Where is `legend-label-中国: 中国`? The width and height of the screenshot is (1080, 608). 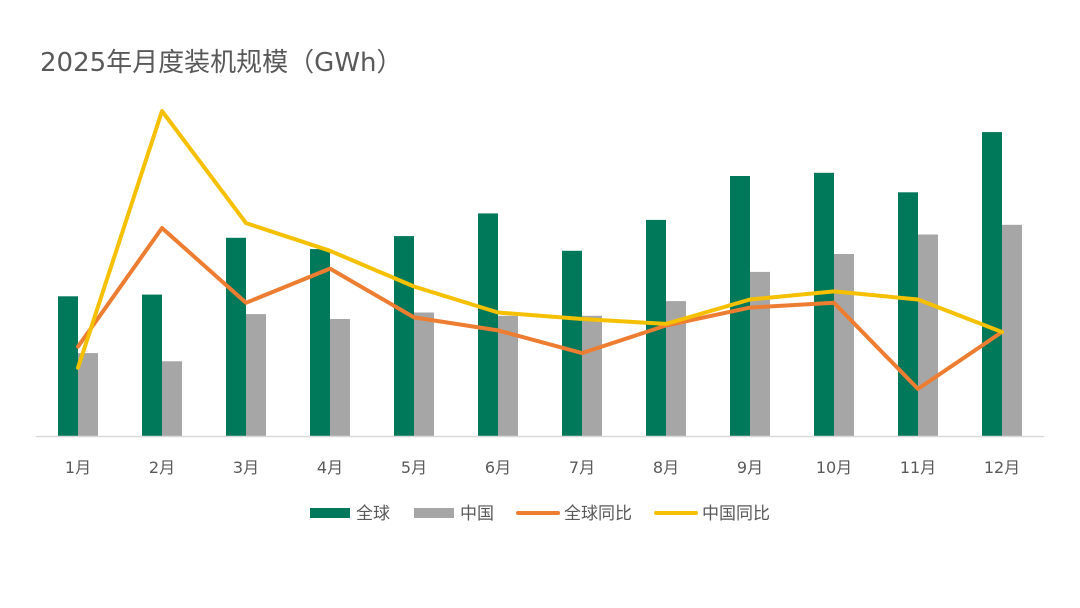 legend-label-中国: 中国 is located at coordinates (477, 514).